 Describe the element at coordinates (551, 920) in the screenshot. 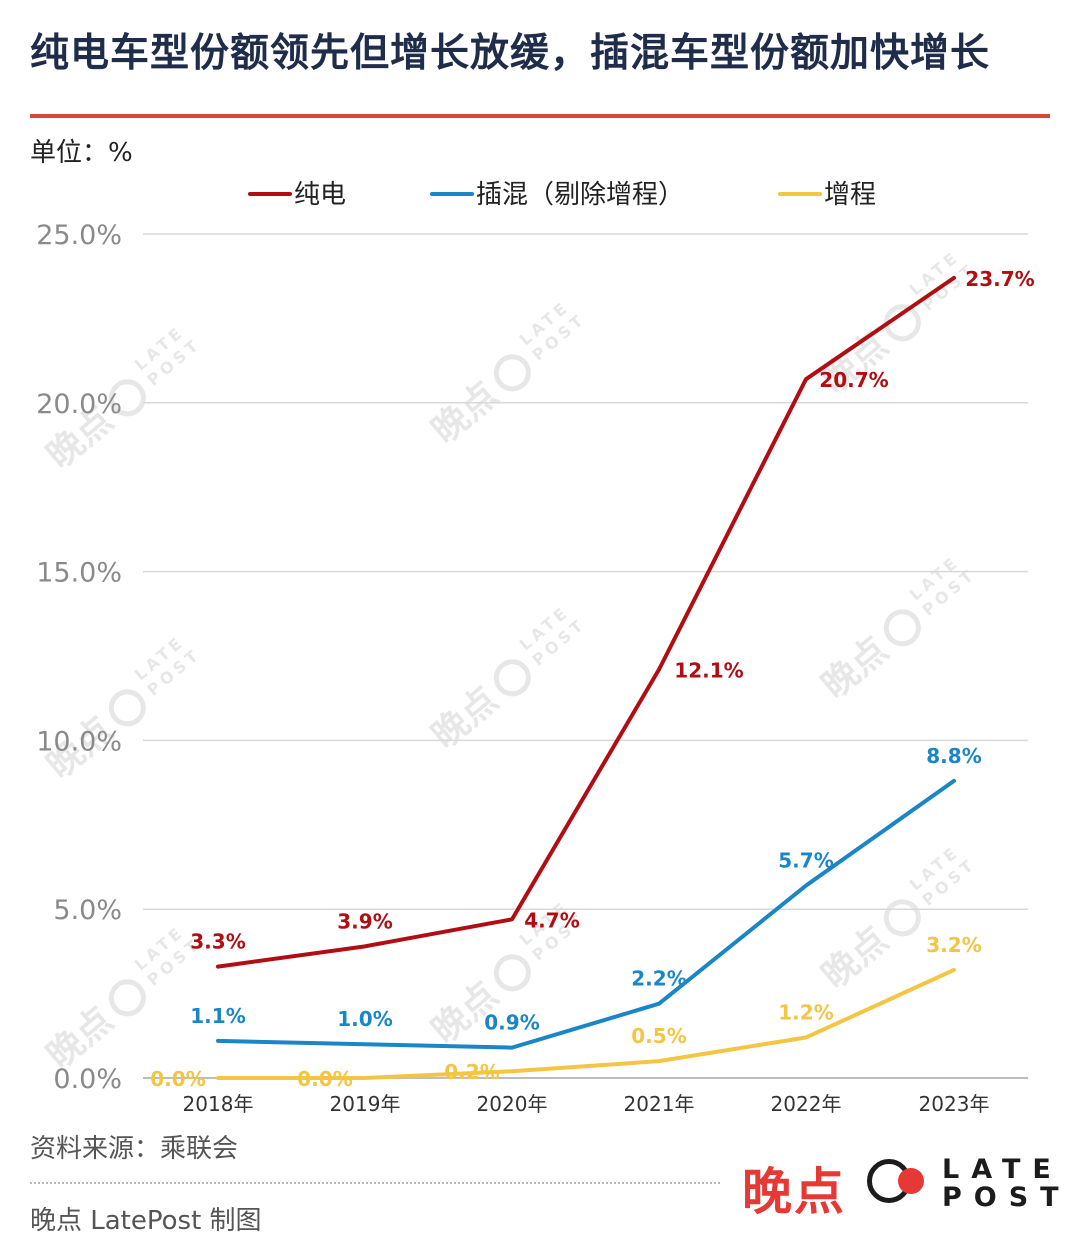

I see `data-label: 4.7%` at that location.